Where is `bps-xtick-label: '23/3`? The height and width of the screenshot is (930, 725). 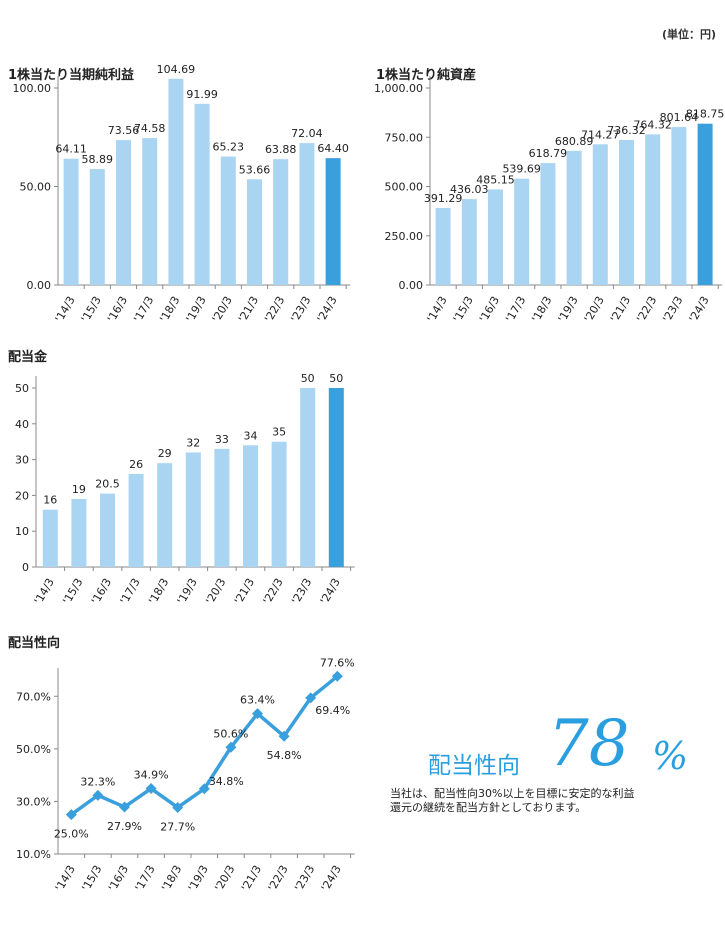
bps-xtick-label: '23/3 is located at coordinates (672, 309).